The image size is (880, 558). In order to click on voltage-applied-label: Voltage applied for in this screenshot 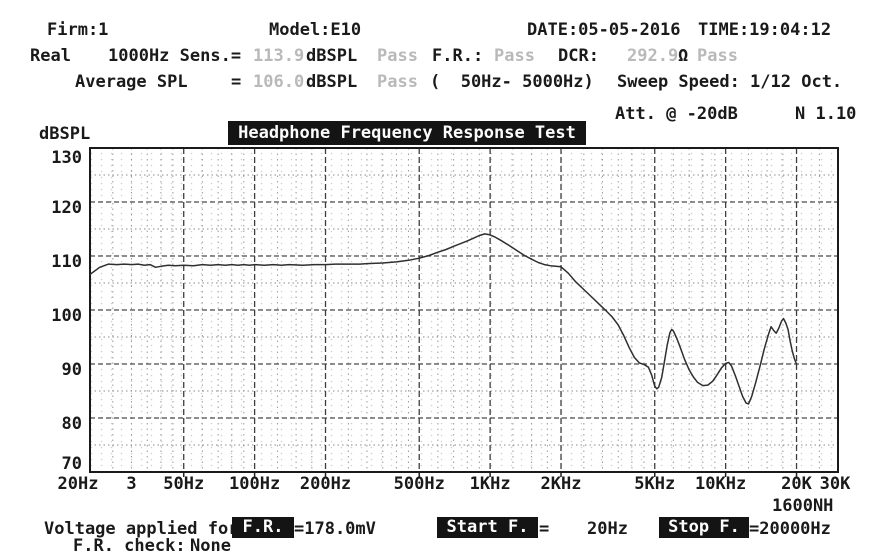, I will do `click(141, 529)`.